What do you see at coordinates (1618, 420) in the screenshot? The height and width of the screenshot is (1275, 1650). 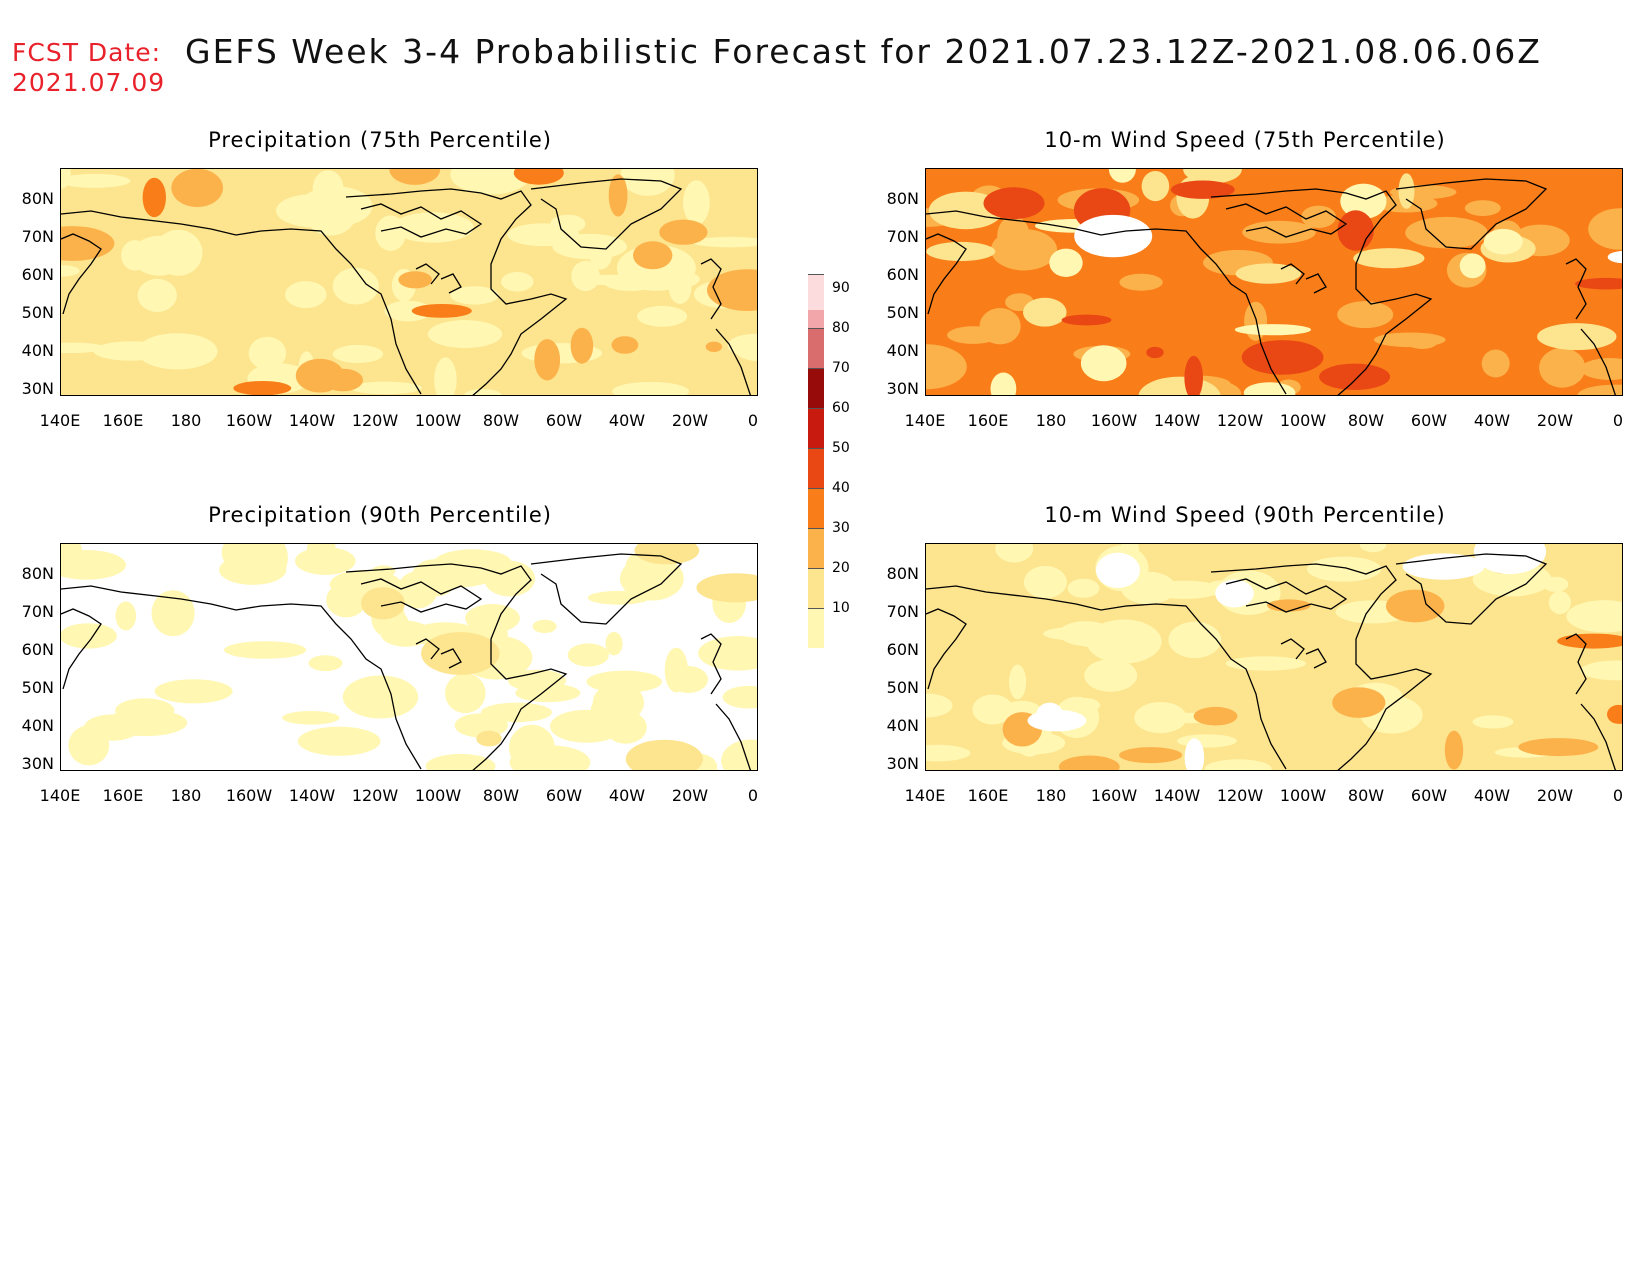 I see `lon-tick-label: 0` at bounding box center [1618, 420].